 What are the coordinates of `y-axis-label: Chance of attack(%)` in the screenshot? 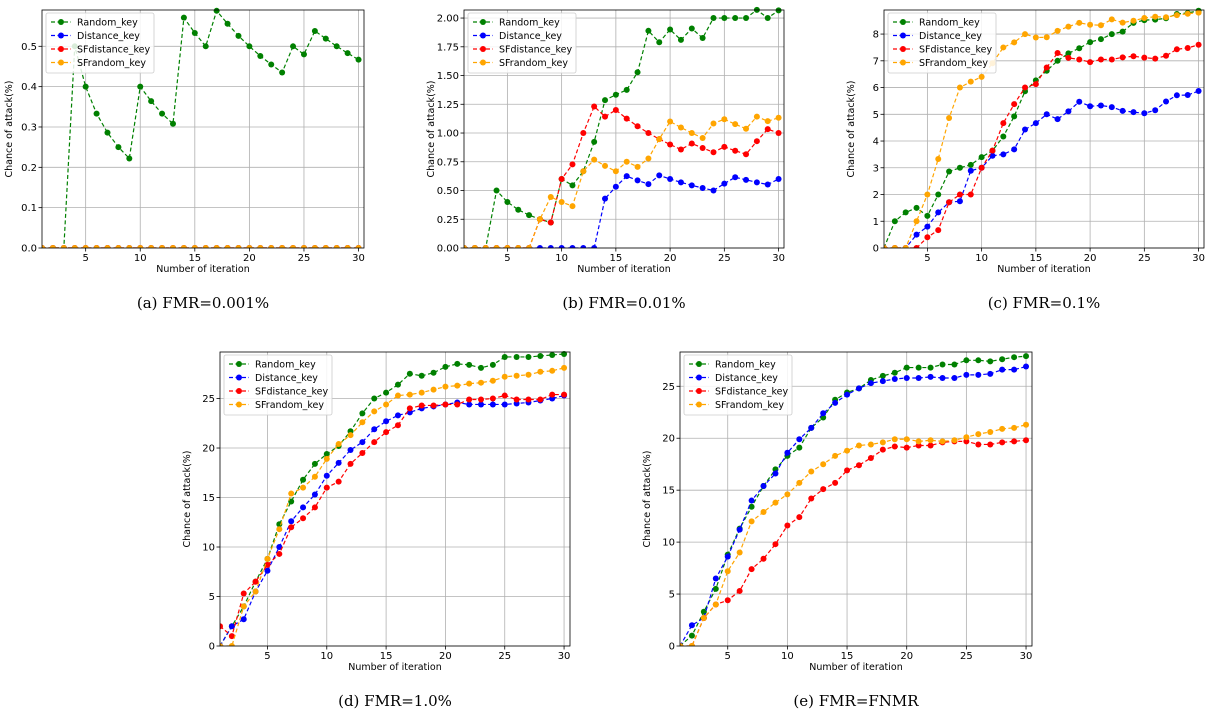 It's located at (647, 498).